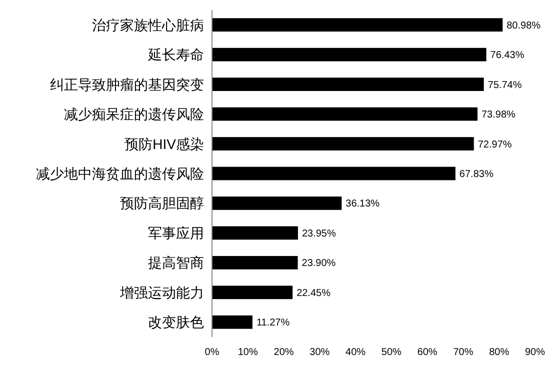  I want to click on data-label: 36.13%, so click(363, 204).